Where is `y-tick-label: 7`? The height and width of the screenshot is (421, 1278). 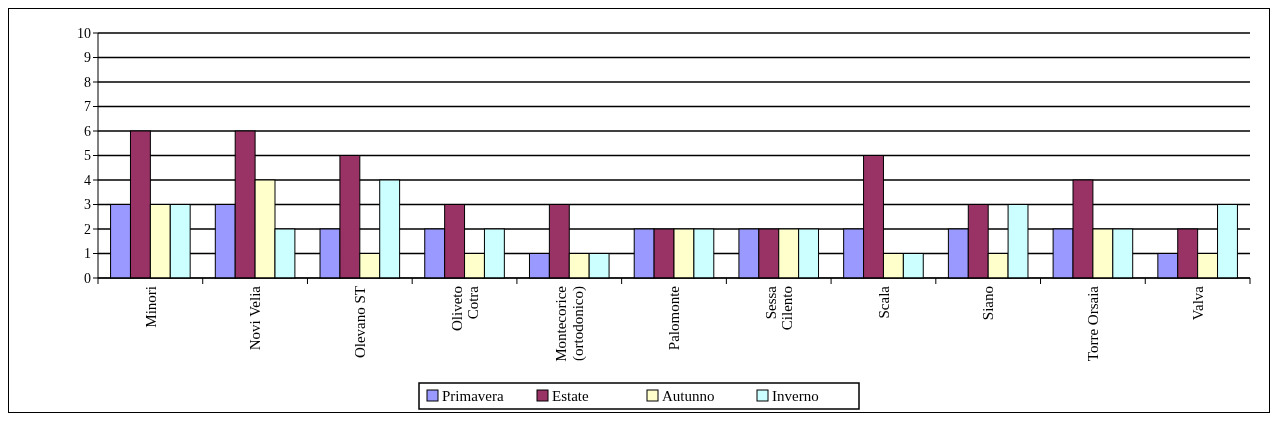
y-tick-label: 7 is located at coordinates (87, 107).